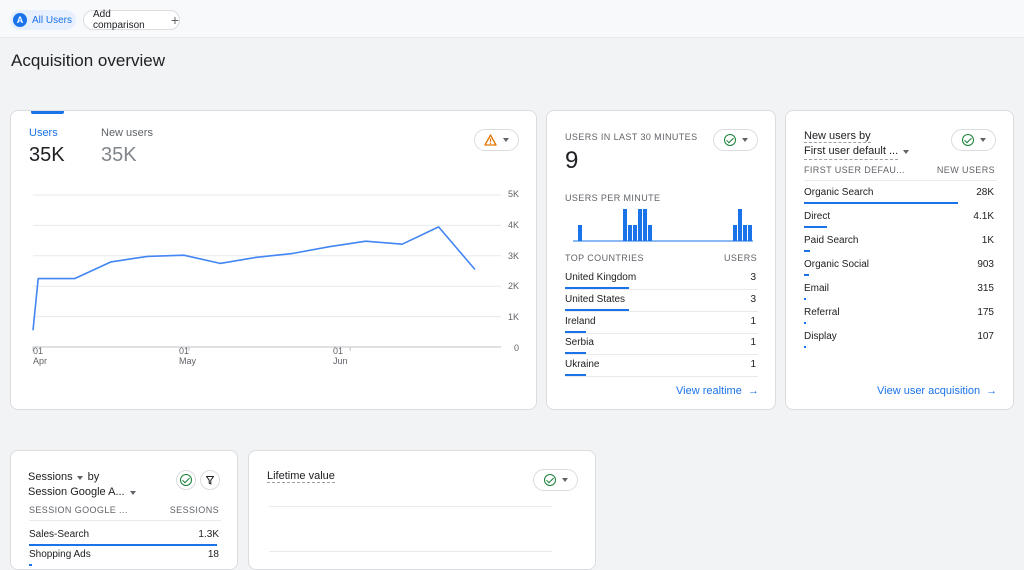  What do you see at coordinates (822, 312) in the screenshot?
I see `channel-row-label: Referral` at bounding box center [822, 312].